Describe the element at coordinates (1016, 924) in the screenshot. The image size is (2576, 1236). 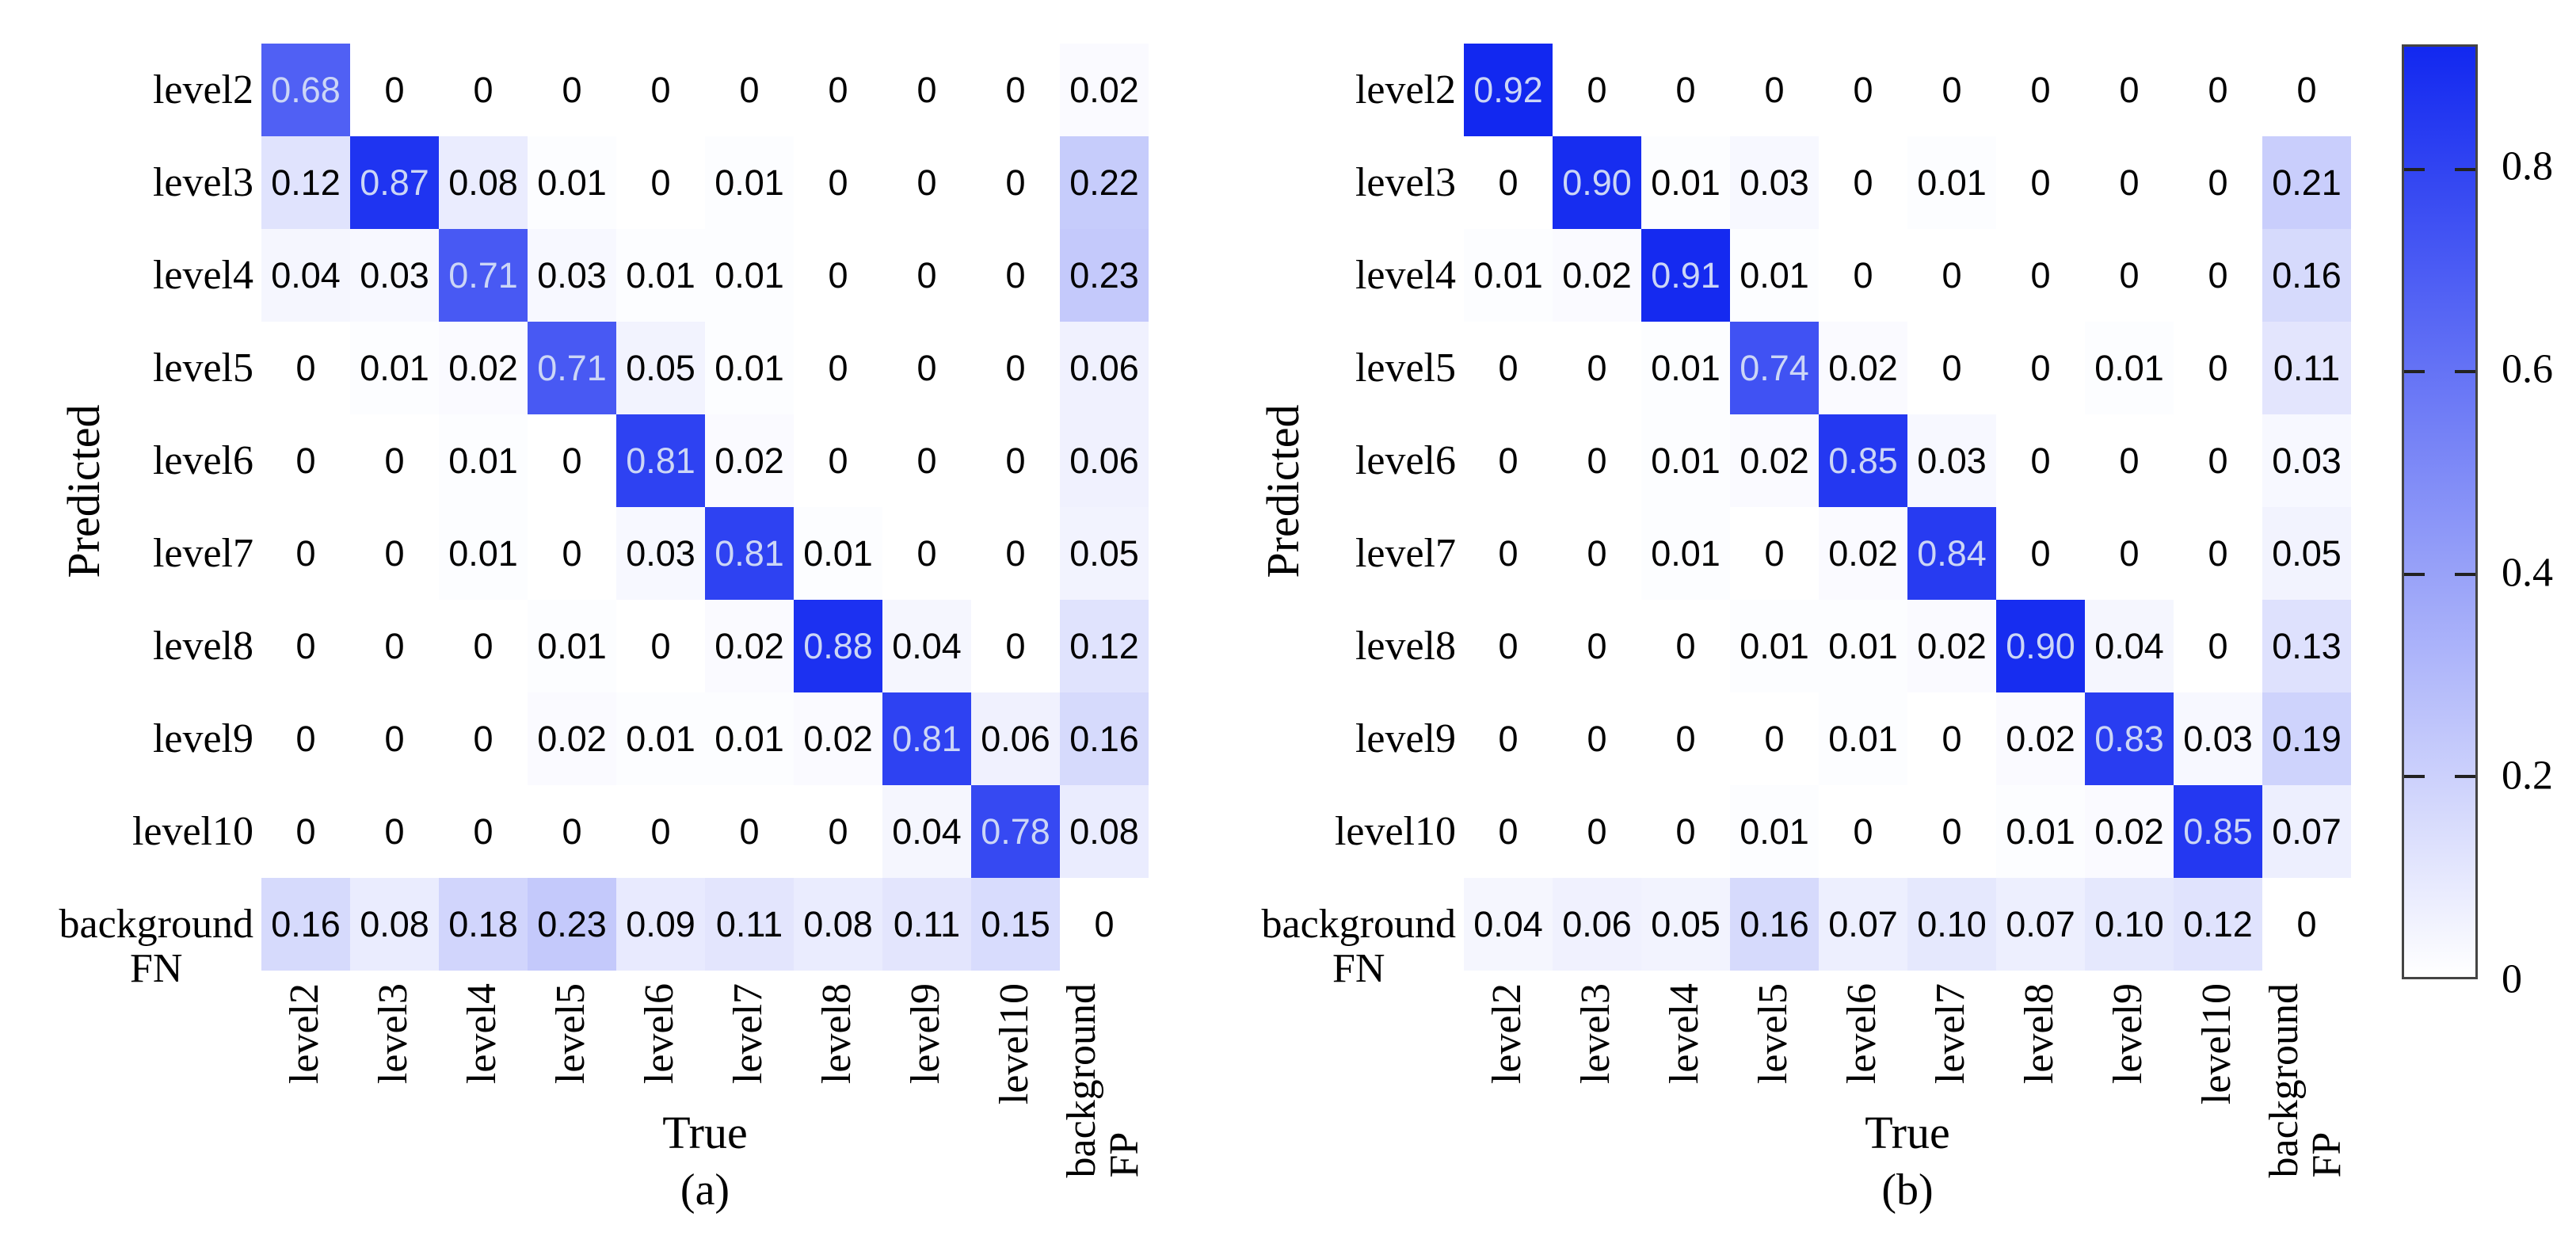
I see `matrix-cell-r9-c8: 0.15` at that location.